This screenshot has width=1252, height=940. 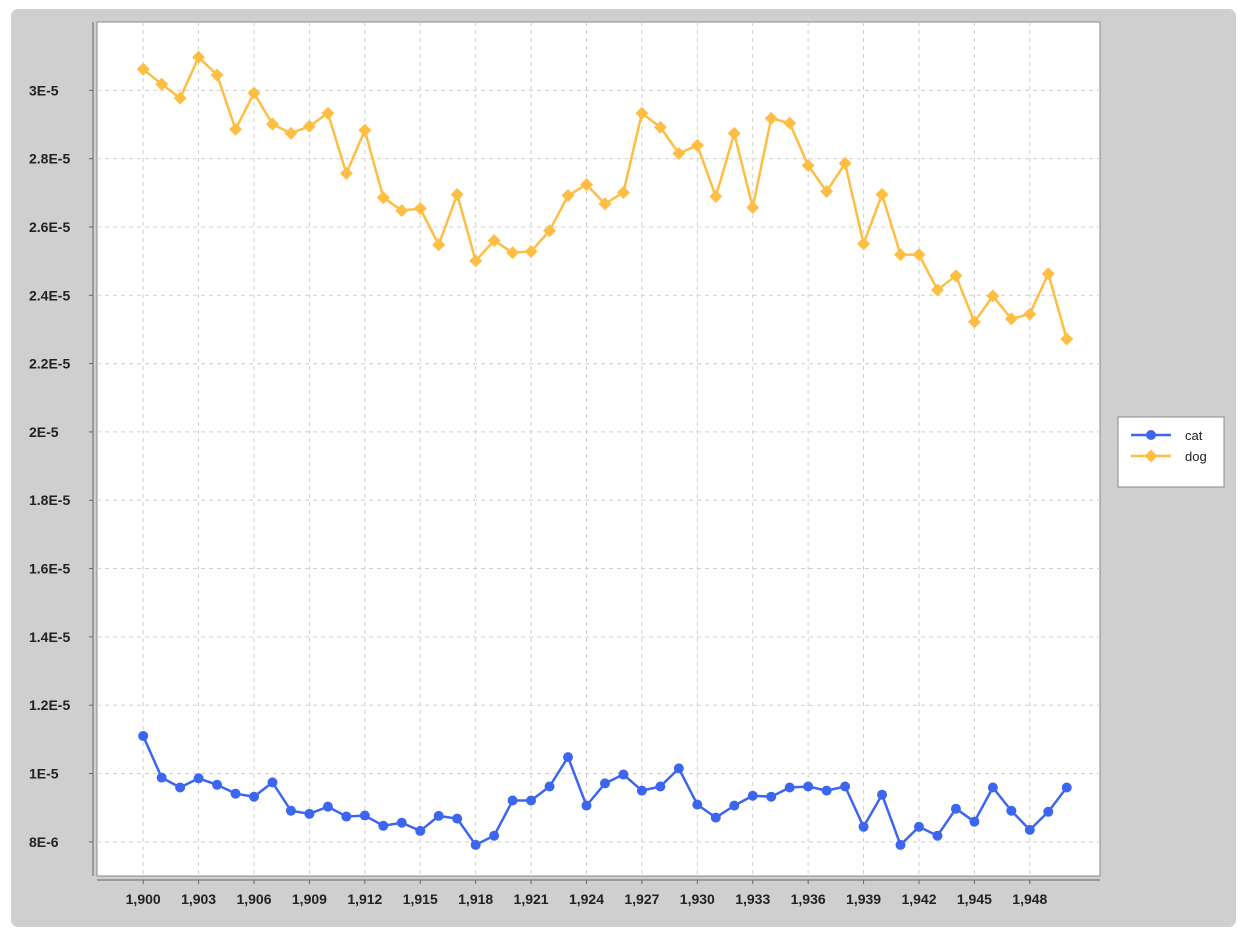 What do you see at coordinates (44, 842) in the screenshot?
I see `y-tick-label: 8E-6` at bounding box center [44, 842].